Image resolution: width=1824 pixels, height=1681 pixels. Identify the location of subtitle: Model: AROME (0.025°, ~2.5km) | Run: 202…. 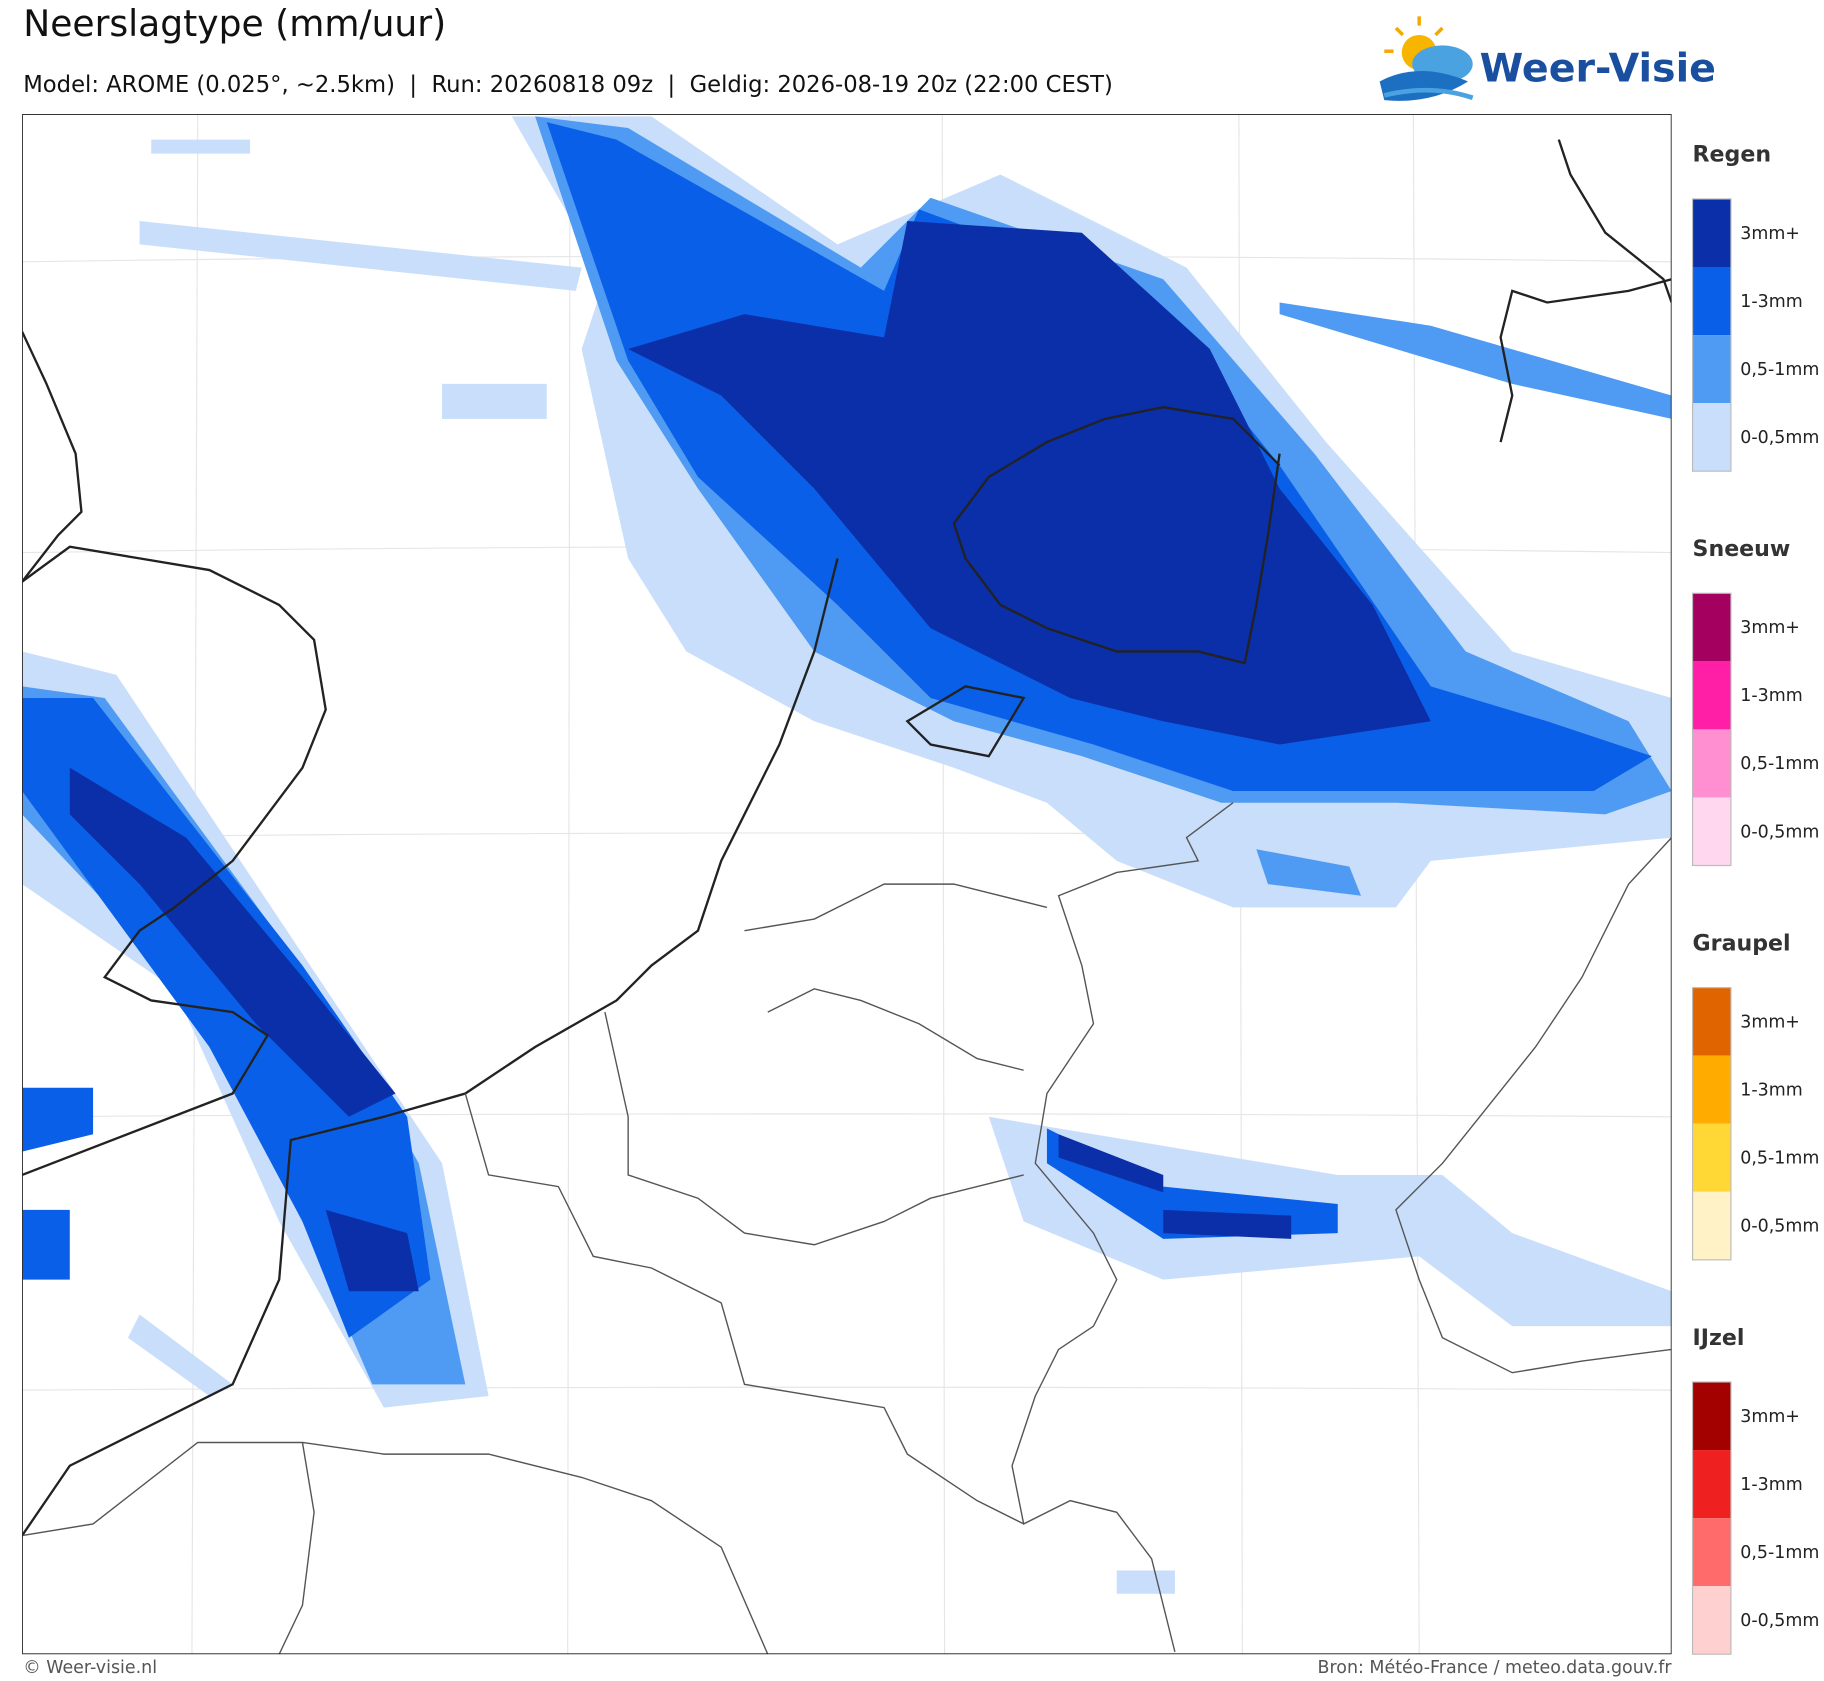
(568, 85).